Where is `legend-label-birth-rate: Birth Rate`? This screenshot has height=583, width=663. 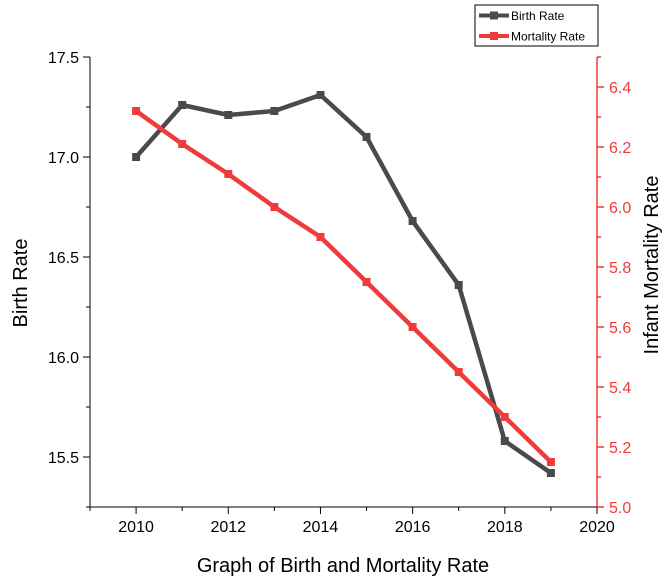 legend-label-birth-rate: Birth Rate is located at coordinates (538, 16).